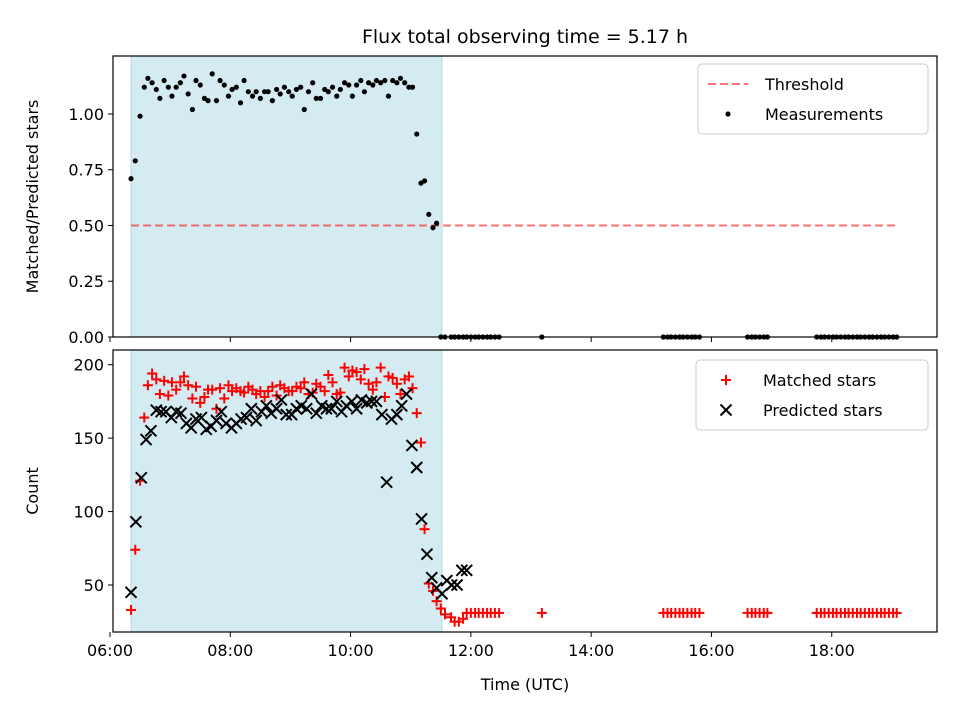 The width and height of the screenshot is (960, 720). Describe the element at coordinates (591, 650) in the screenshot. I see `x-tick-label: 14:00` at that location.